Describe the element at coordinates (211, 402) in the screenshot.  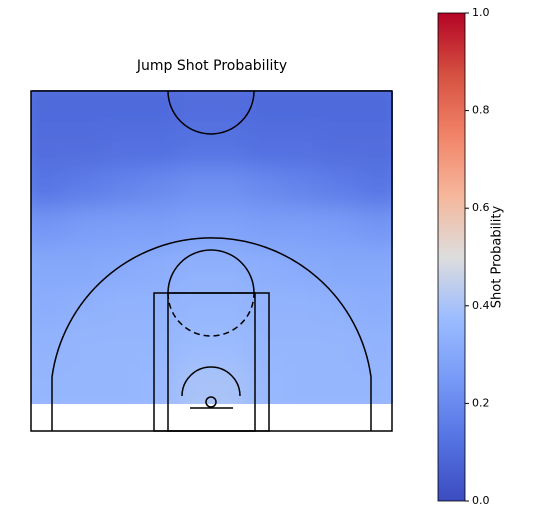
I see `basket` at that location.